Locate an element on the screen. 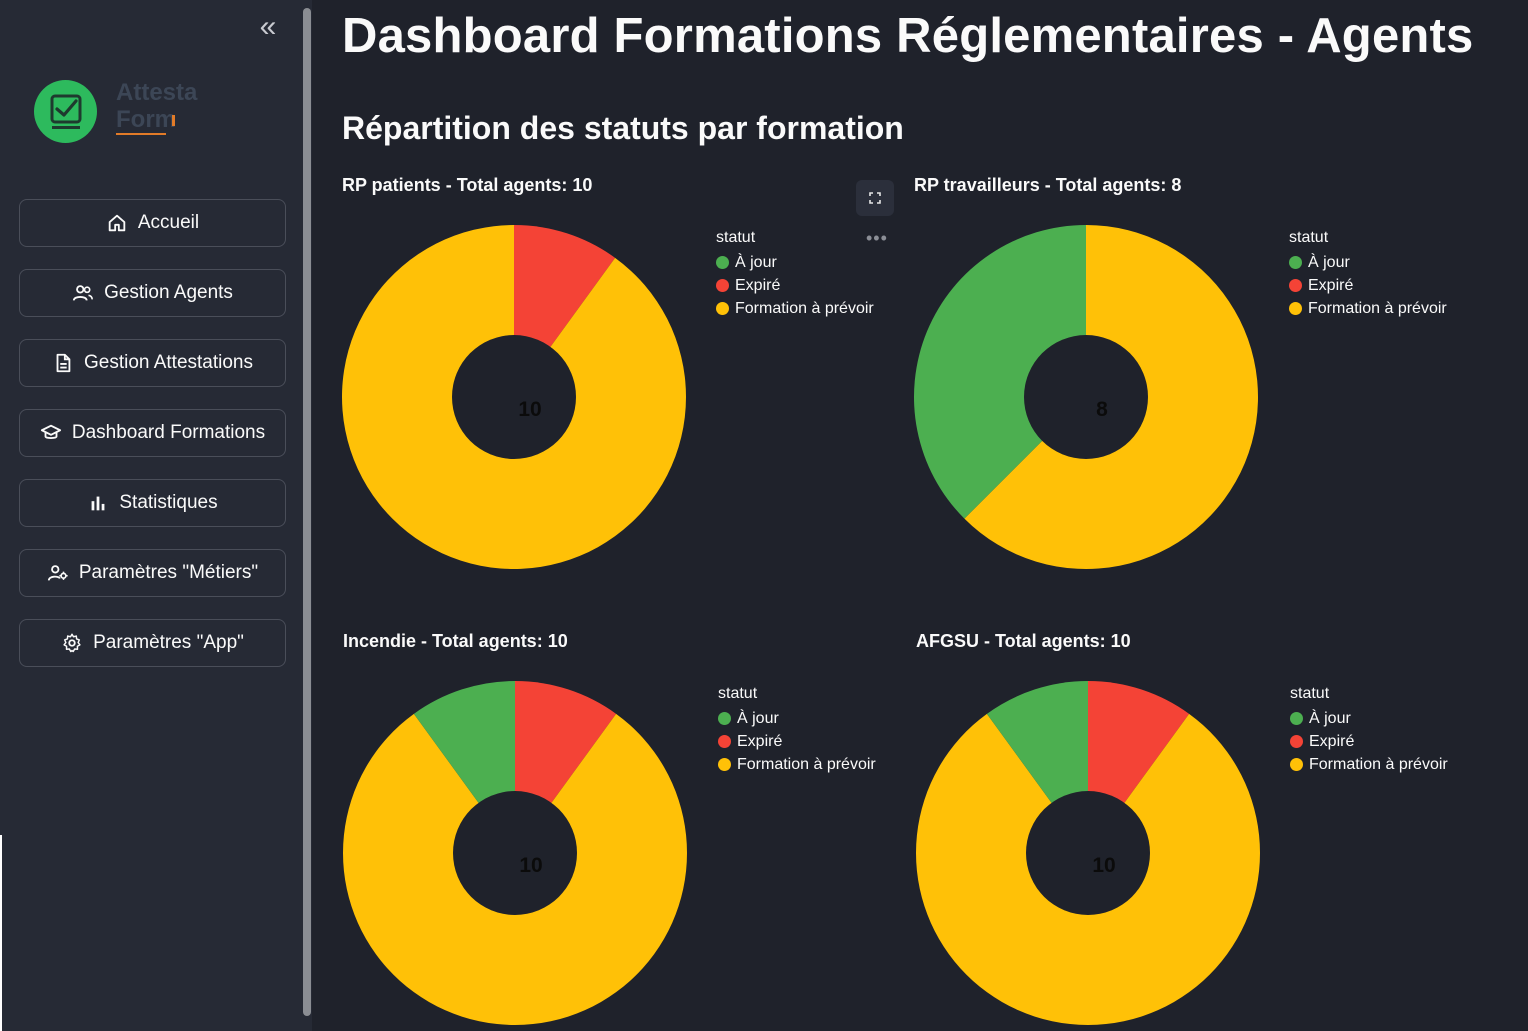  fullscreen-button is located at coordinates (875, 198).